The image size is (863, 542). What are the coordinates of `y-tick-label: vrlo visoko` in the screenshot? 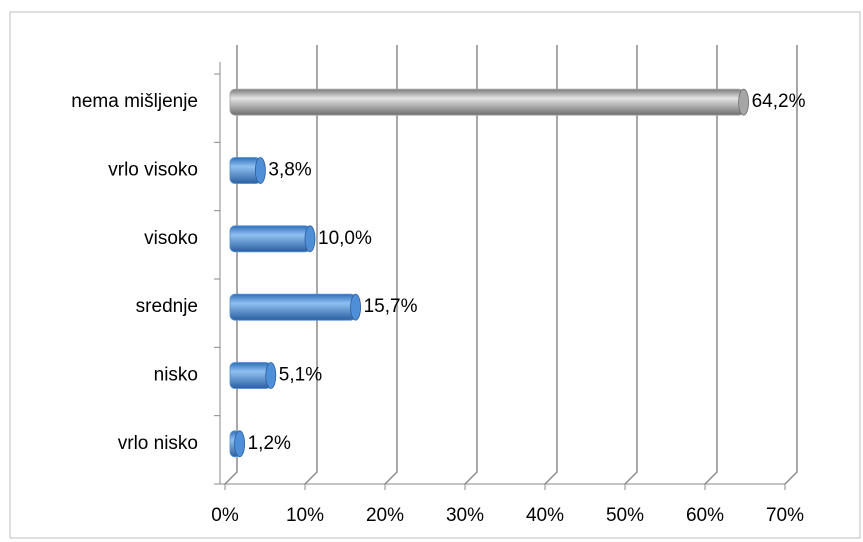 It's located at (153, 170).